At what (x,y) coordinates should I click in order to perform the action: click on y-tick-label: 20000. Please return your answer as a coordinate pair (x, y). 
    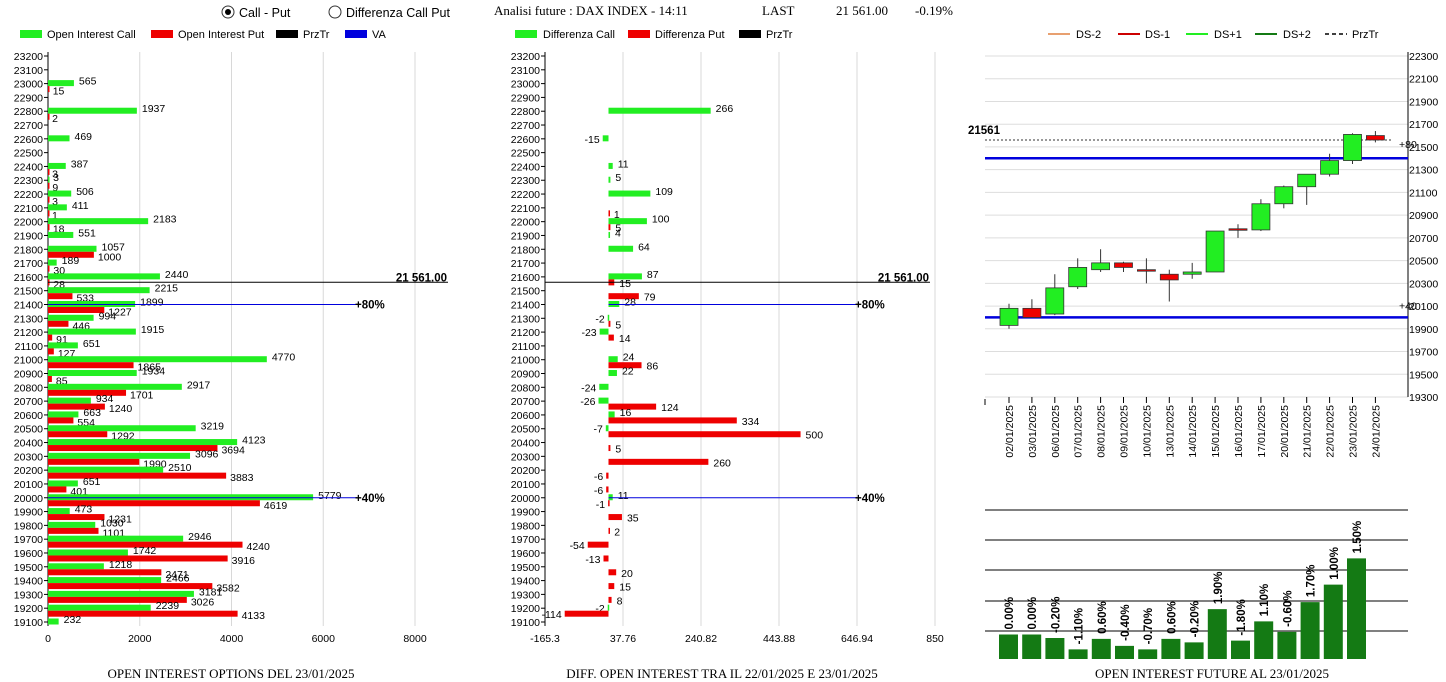
    Looking at the image, I should click on (525, 499).